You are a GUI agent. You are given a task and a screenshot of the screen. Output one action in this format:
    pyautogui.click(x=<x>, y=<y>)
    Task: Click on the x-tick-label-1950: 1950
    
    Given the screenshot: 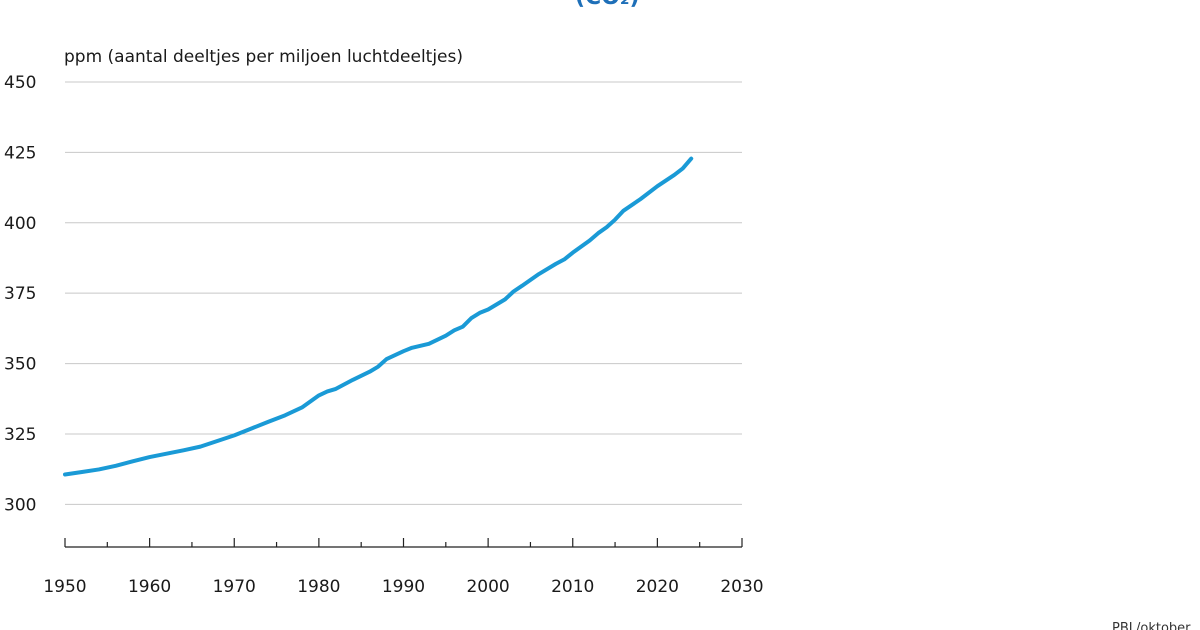 What is the action you would take?
    pyautogui.click(x=64, y=587)
    